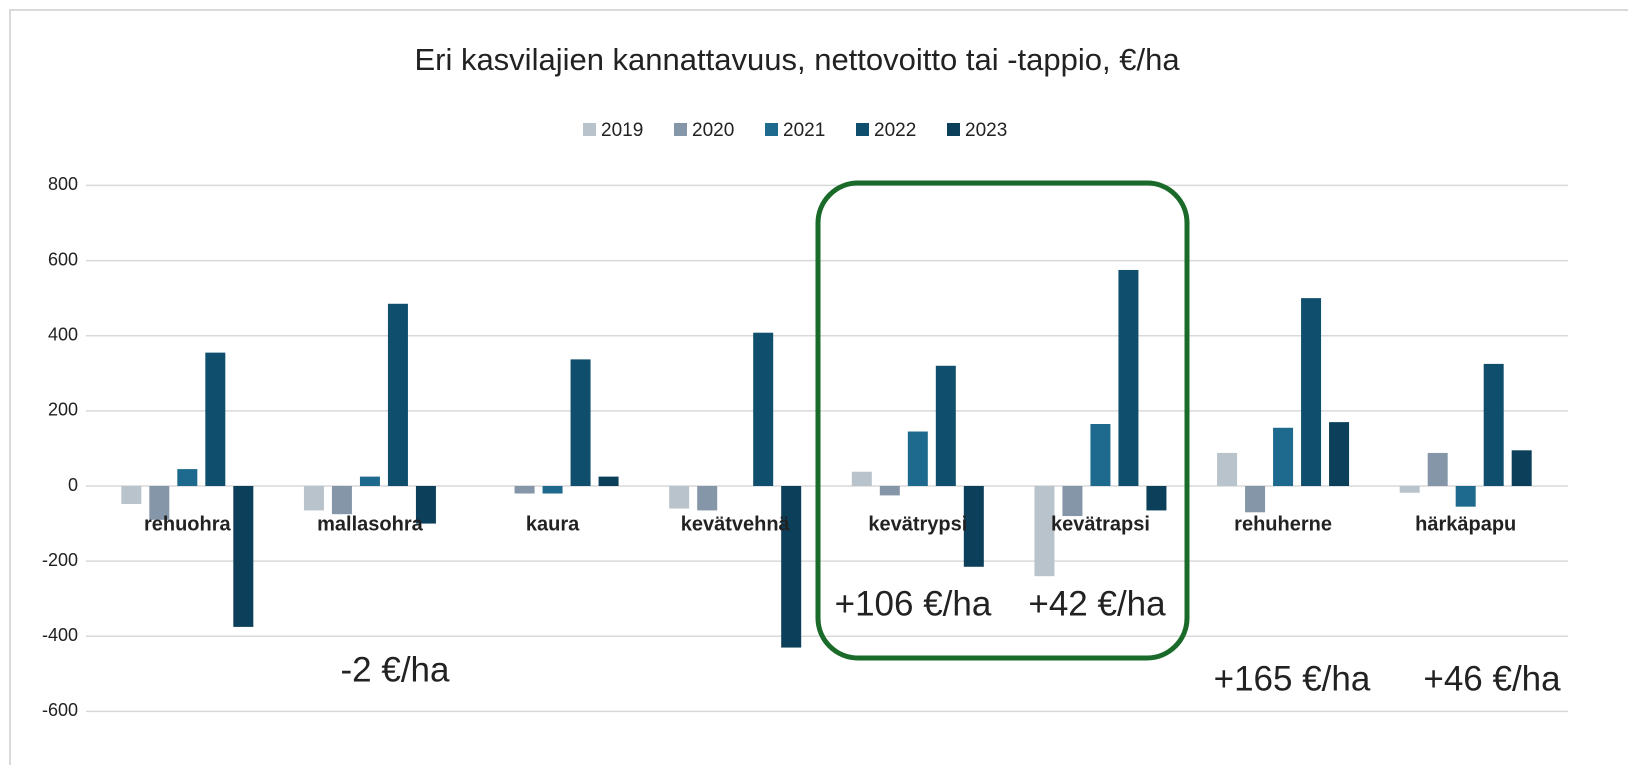 Image resolution: width=1628 pixels, height=770 pixels. What do you see at coordinates (63, 410) in the screenshot?
I see `y-tick-label: 200` at bounding box center [63, 410].